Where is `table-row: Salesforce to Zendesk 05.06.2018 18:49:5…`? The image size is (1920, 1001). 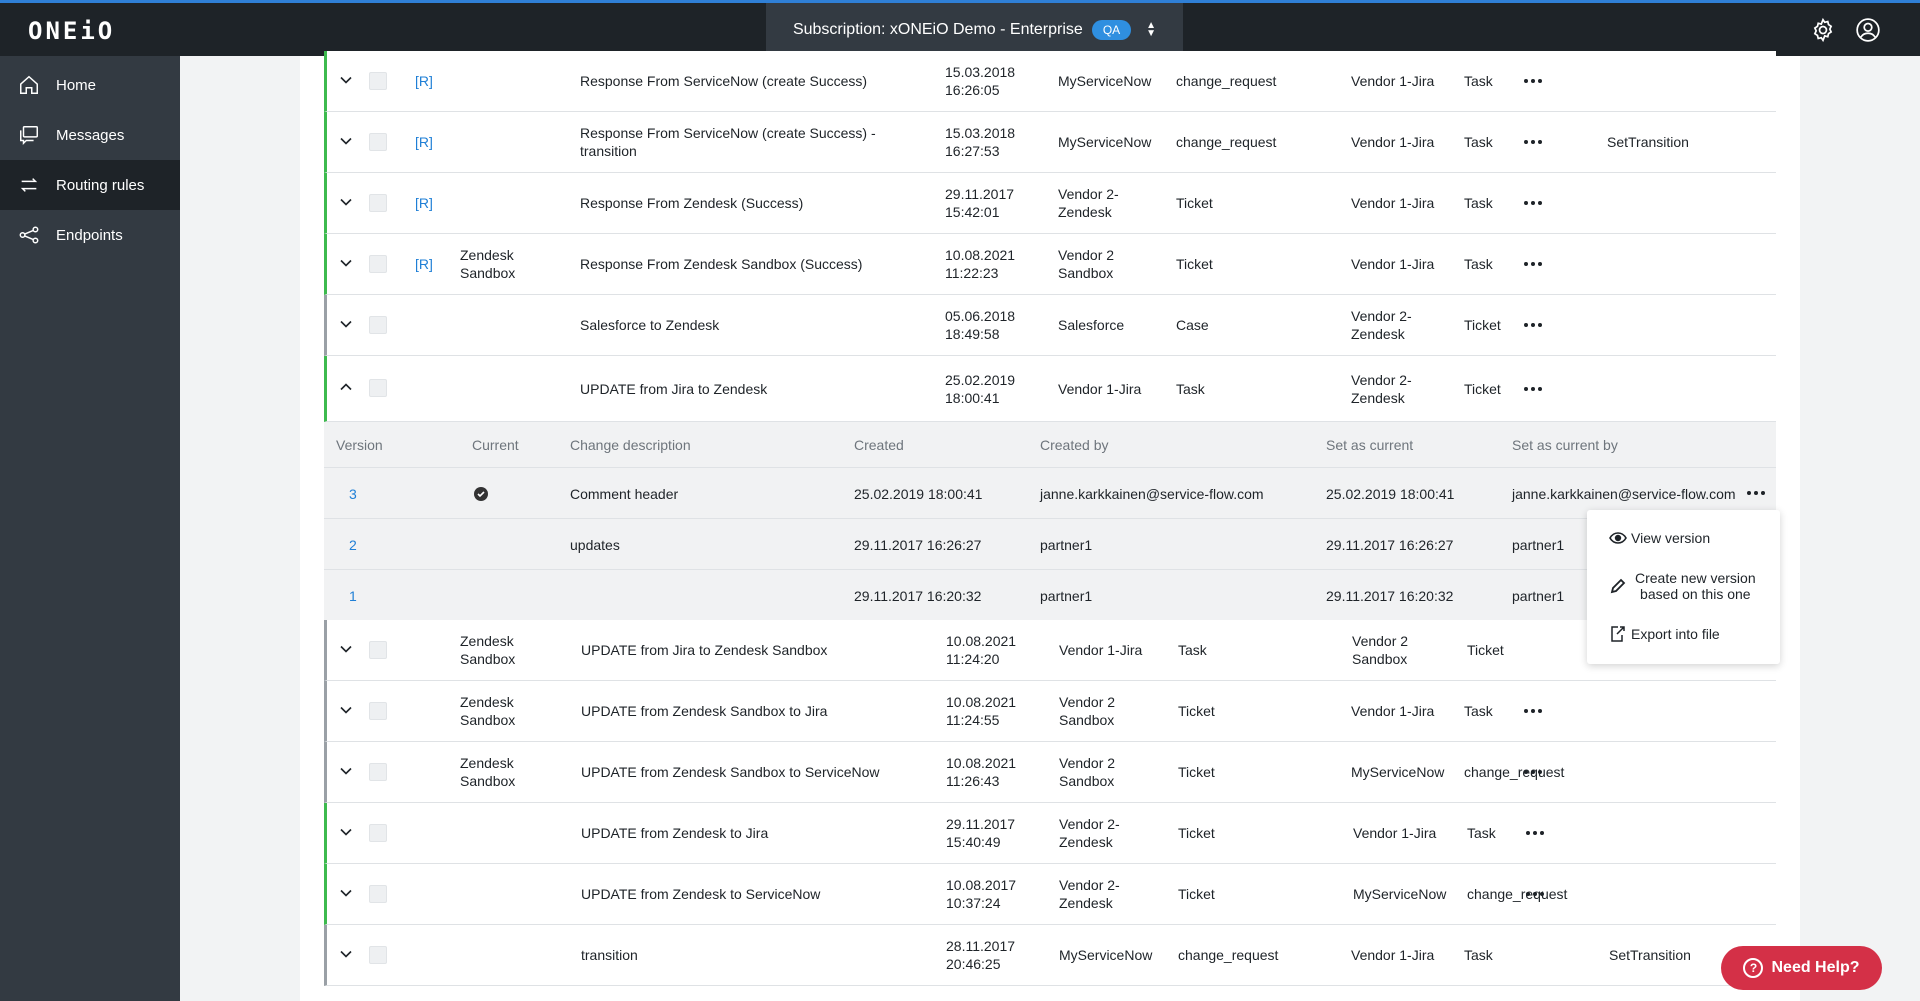 table-row: Salesforce to Zendesk 05.06.2018 18:49:5… is located at coordinates (1050, 325).